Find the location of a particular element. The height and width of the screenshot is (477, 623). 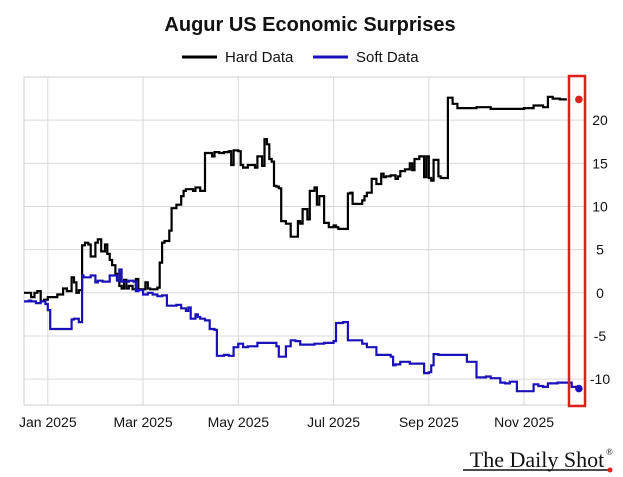

end-marker-soft-data is located at coordinates (579, 388).